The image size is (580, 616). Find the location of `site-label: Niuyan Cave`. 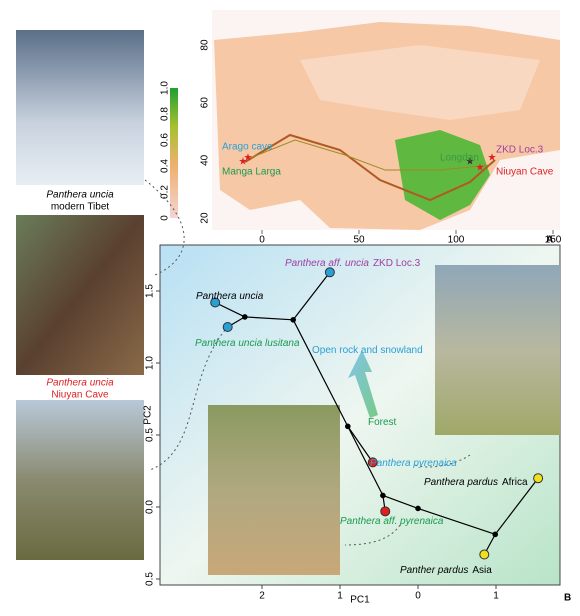

site-label: Niuyan Cave is located at coordinates (525, 172).